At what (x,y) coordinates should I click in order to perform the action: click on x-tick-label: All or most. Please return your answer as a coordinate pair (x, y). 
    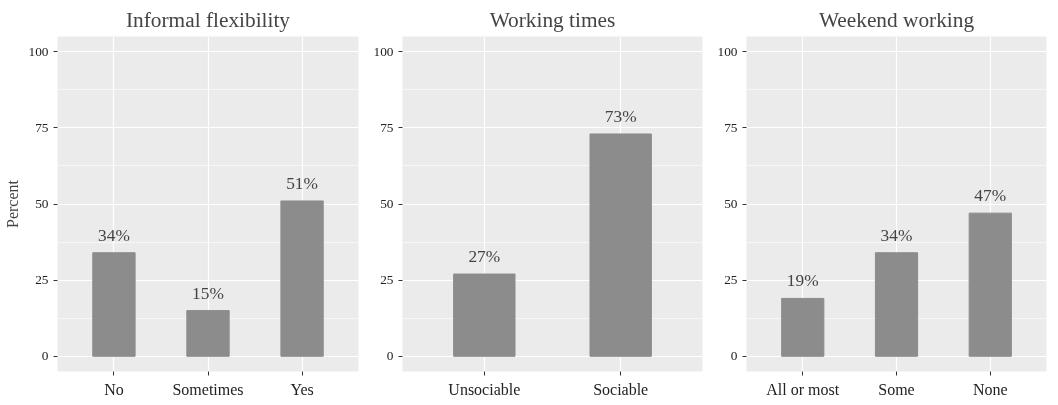
    Looking at the image, I should click on (803, 389).